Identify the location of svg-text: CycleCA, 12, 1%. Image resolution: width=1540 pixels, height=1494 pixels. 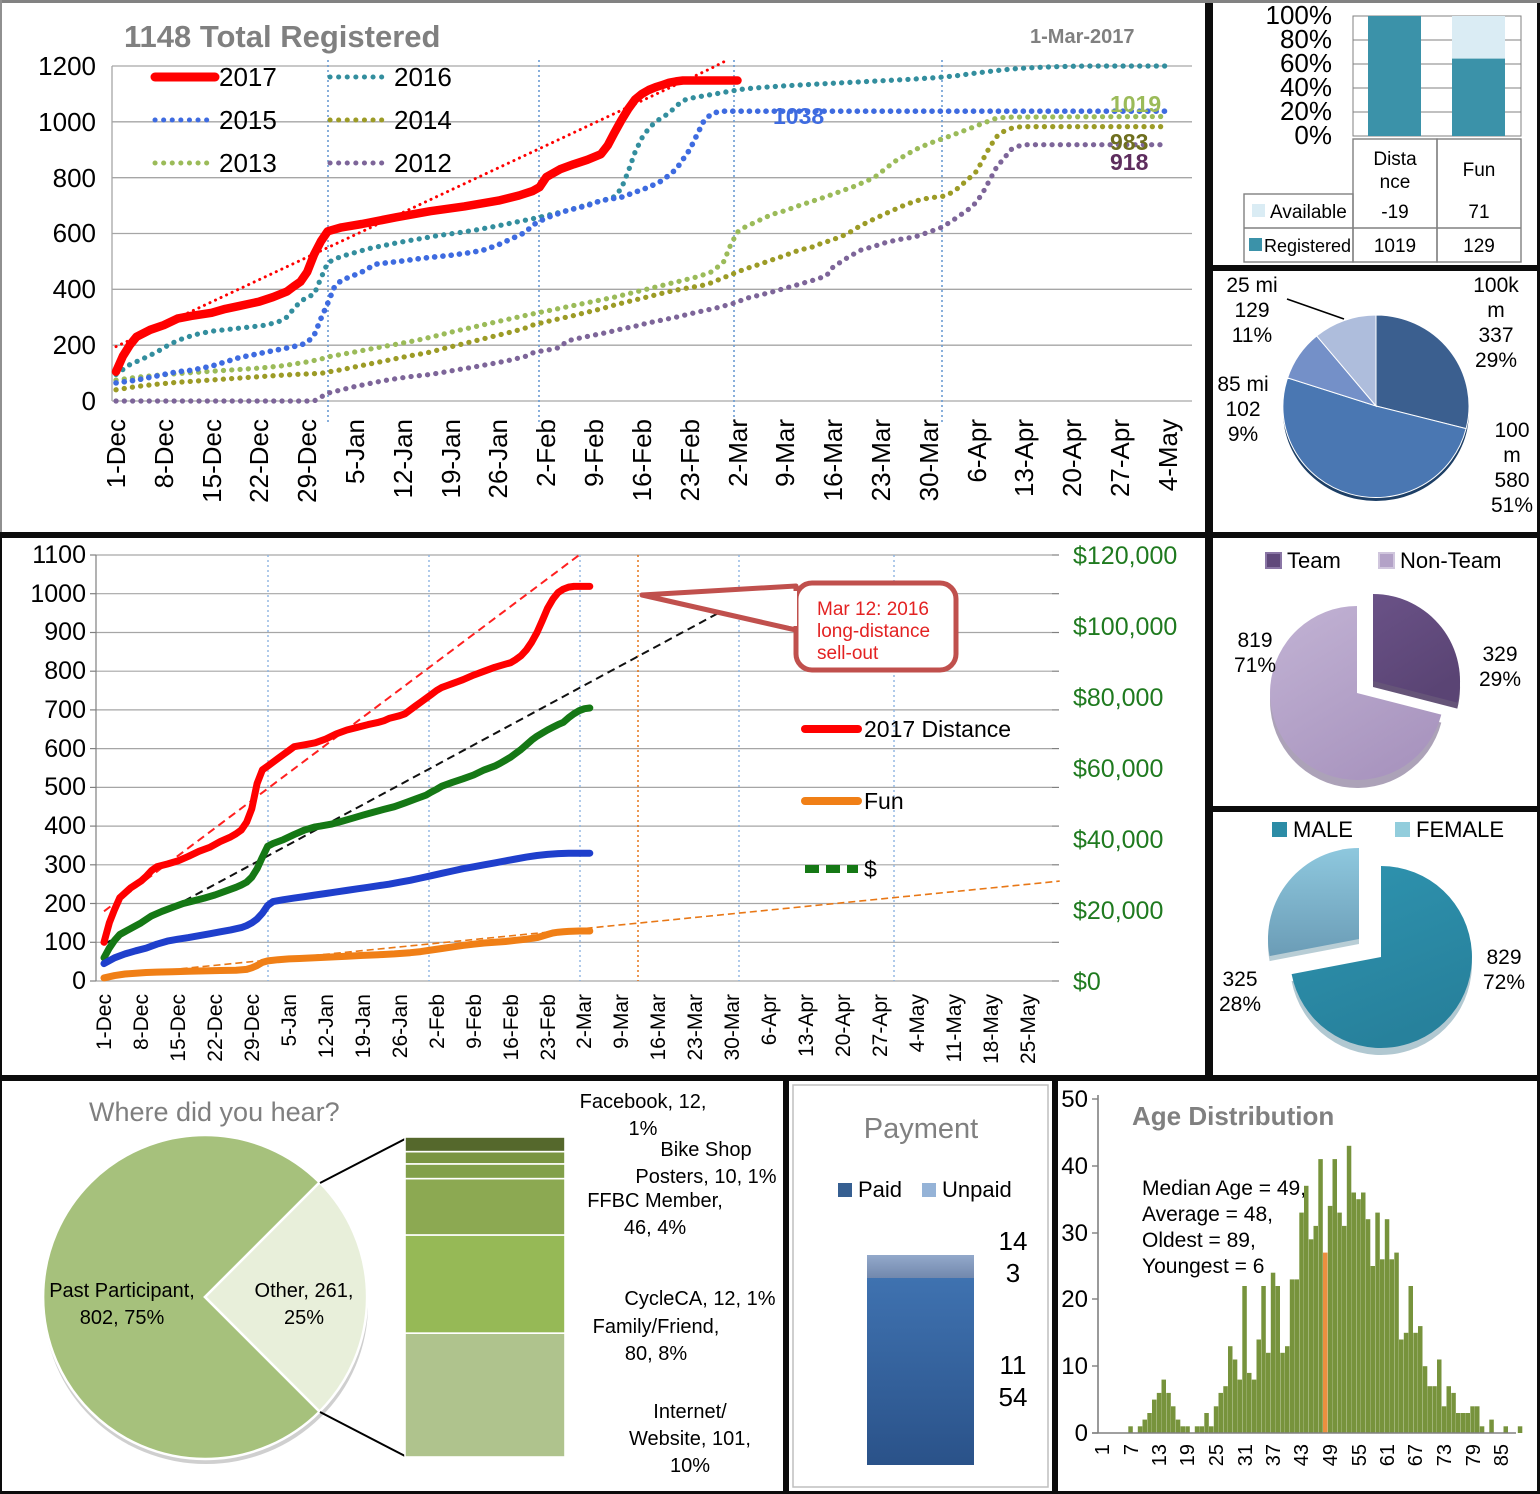
(699, 1299).